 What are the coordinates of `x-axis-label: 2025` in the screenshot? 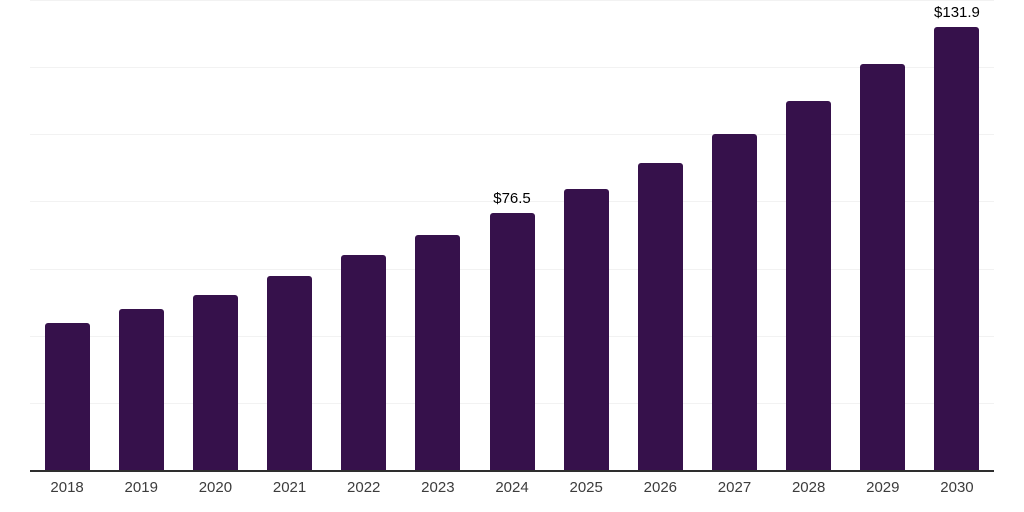 It's located at (586, 487).